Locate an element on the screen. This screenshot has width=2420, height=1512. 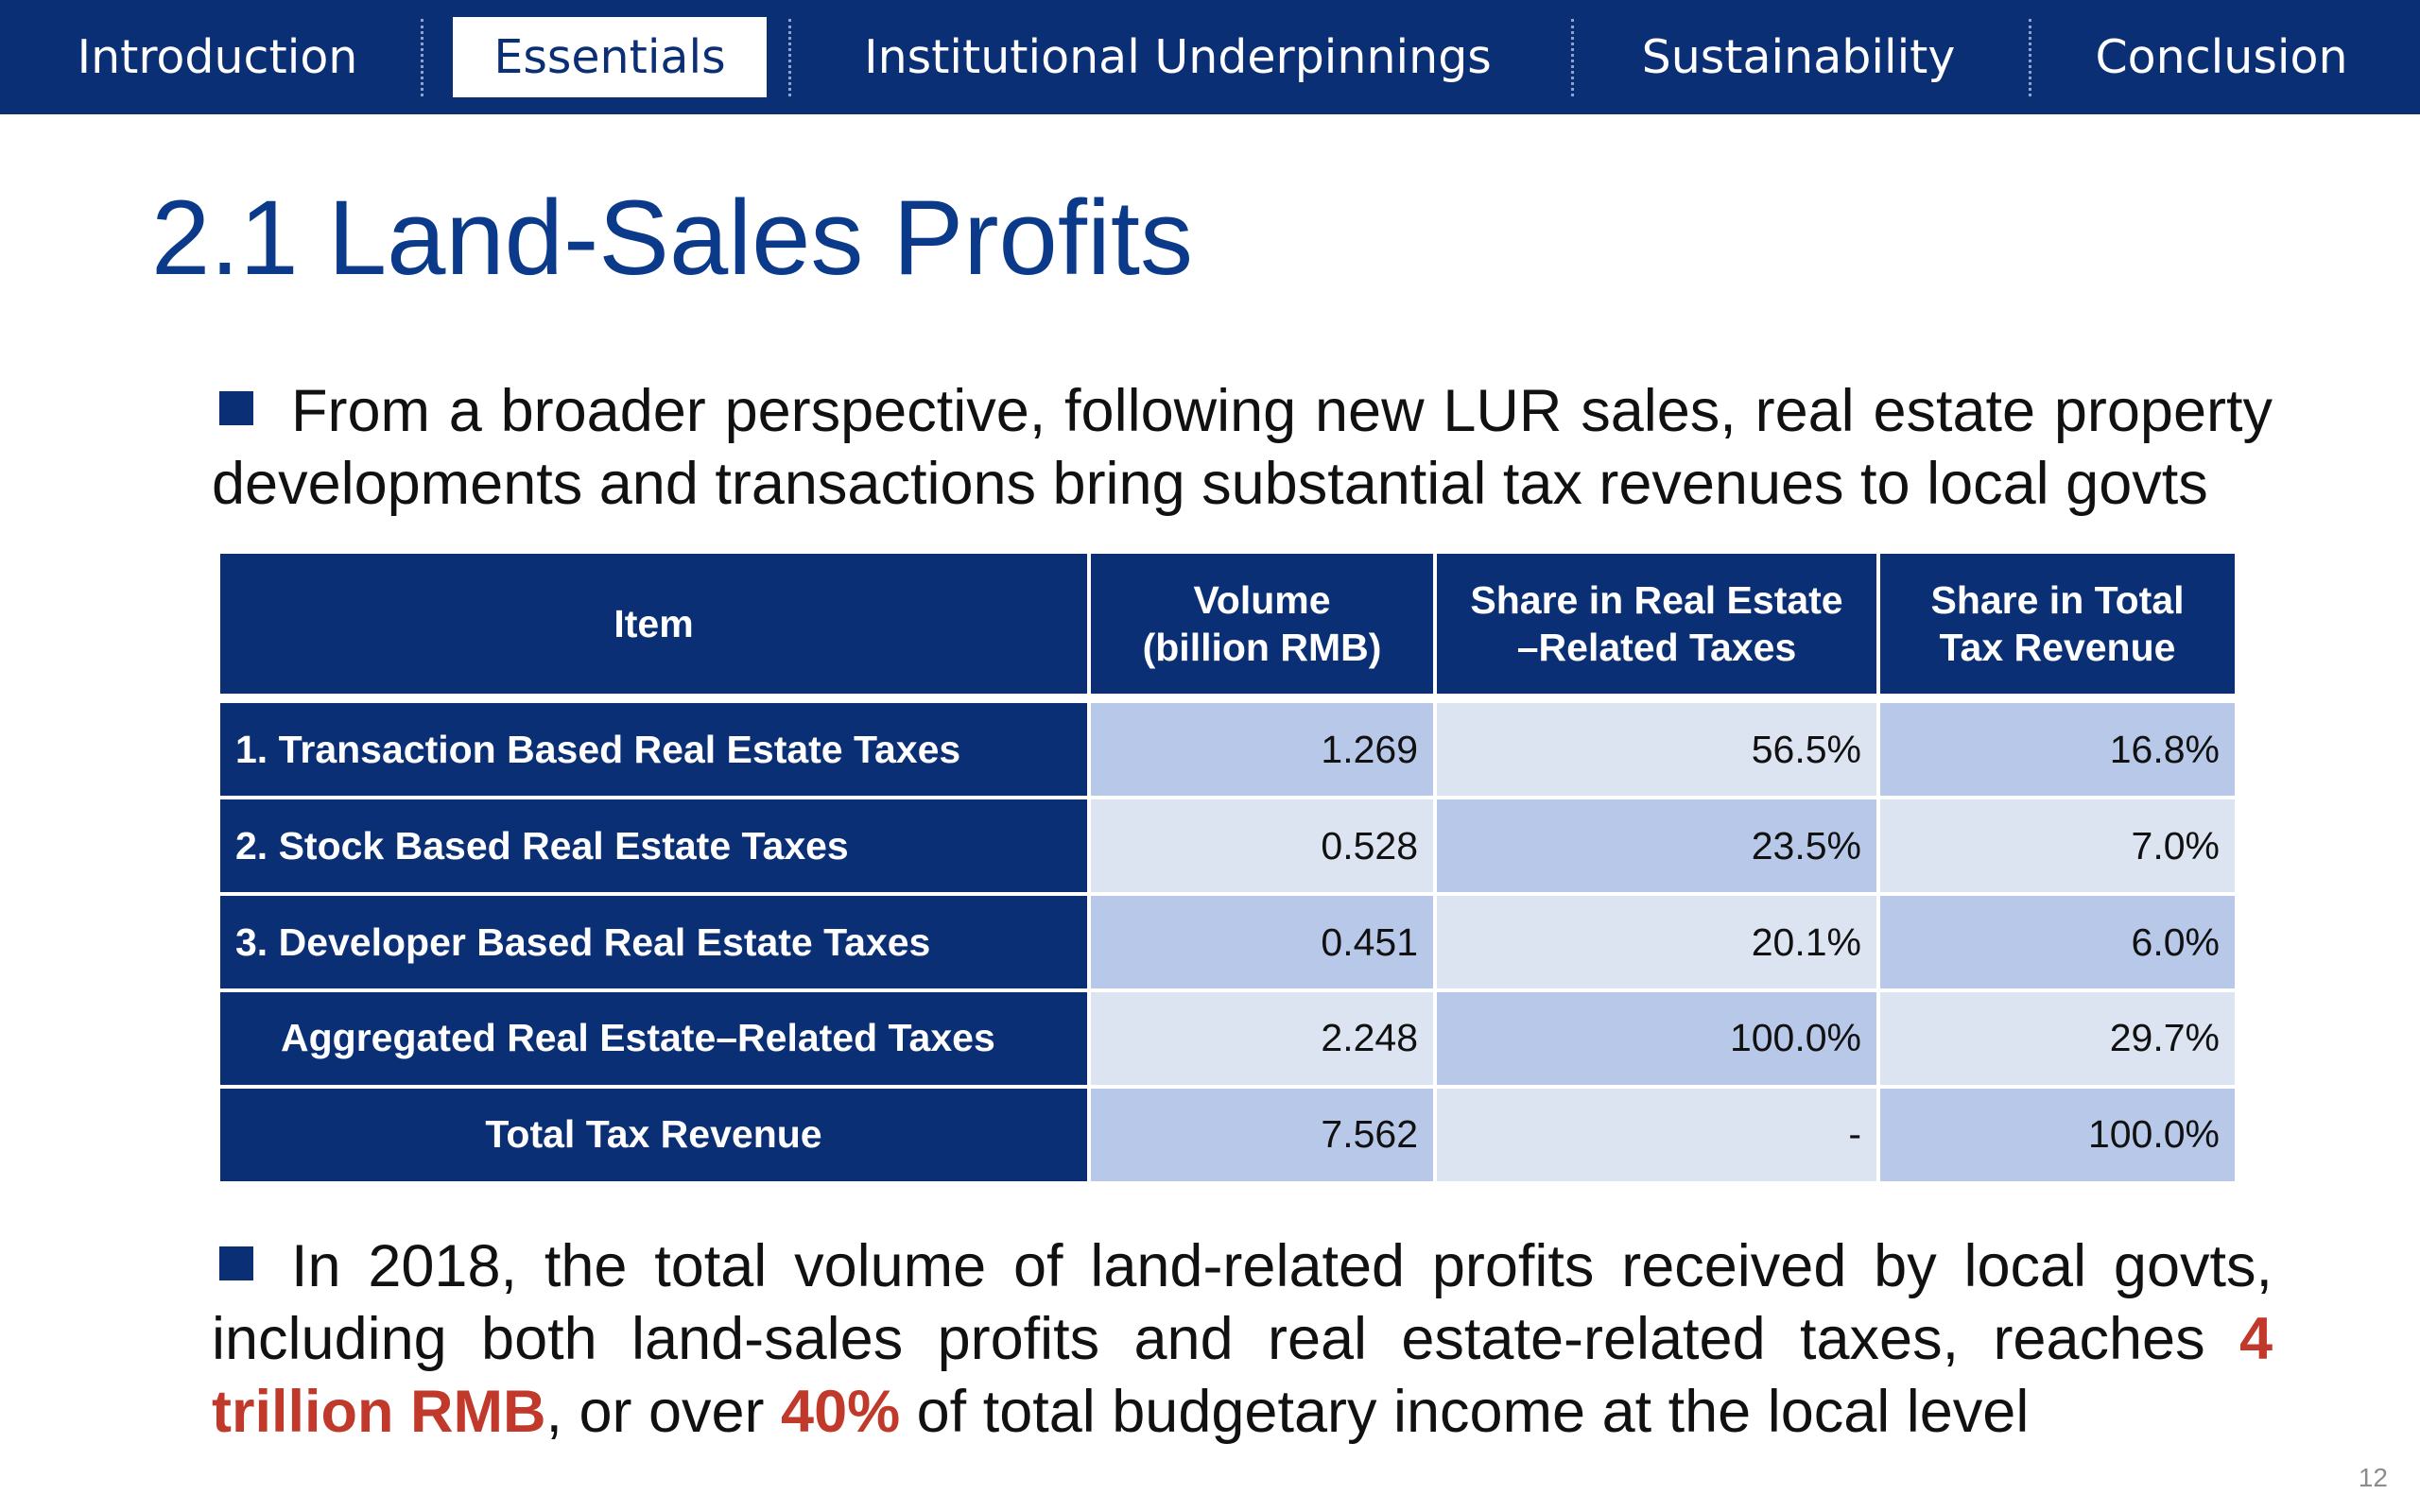
header-share-real-estate: Share in Real Estate –Related Taxes is located at coordinates (1656, 626).